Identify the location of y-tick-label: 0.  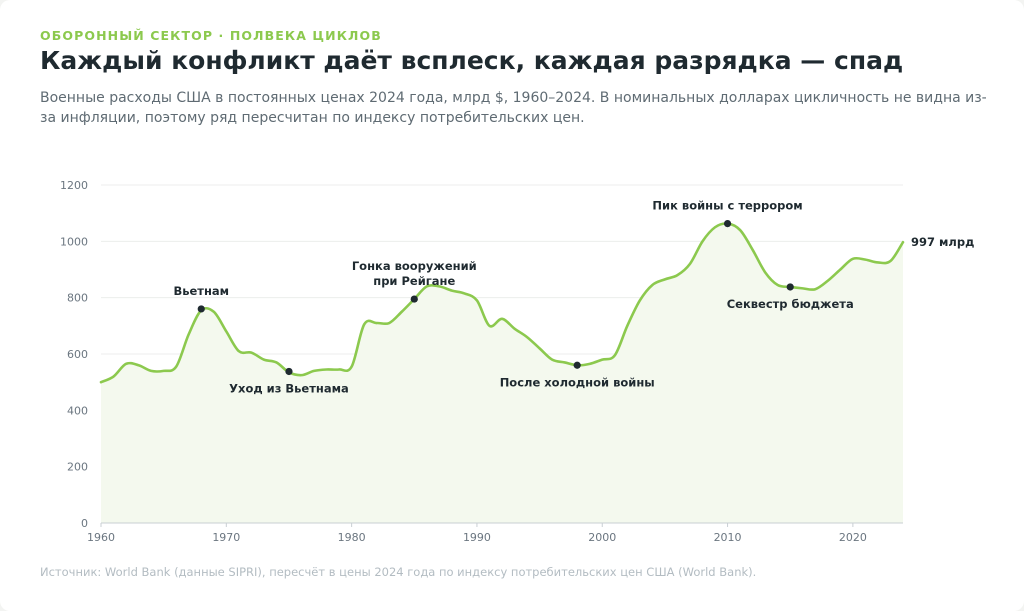
(84, 523).